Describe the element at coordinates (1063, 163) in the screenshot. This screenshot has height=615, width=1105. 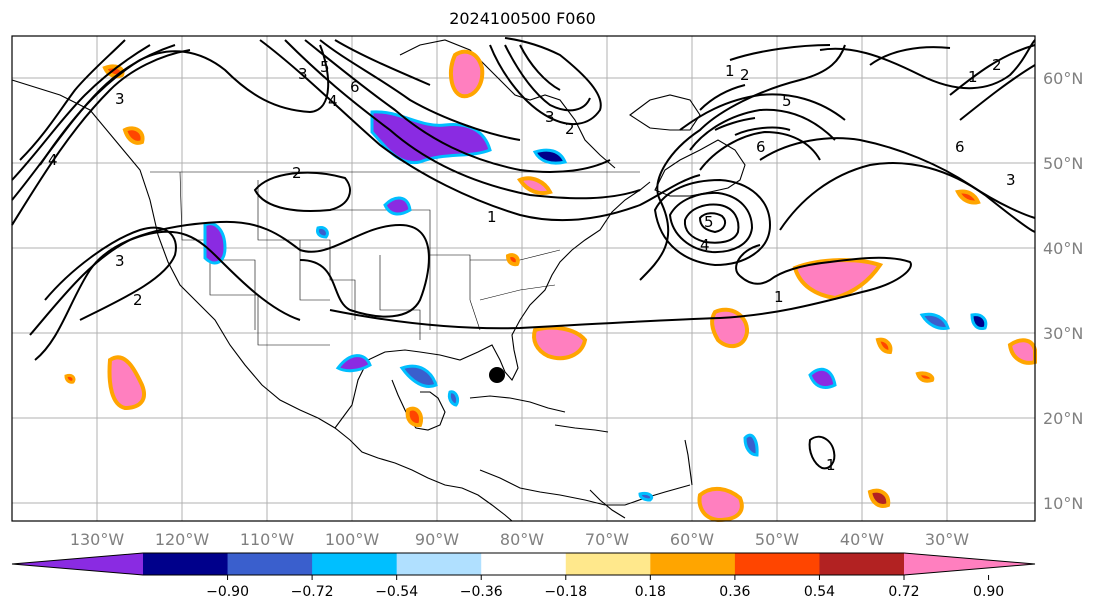
I see `lat-label: 50°N` at that location.